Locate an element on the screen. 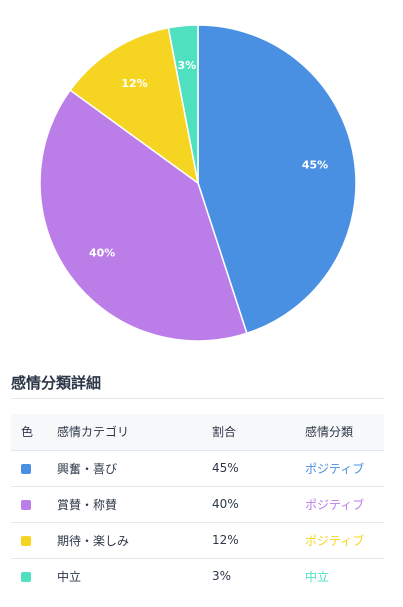 This screenshot has width=403, height=607. table-row: 賞賛・称賛 40% ポジティブ is located at coordinates (197, 504).